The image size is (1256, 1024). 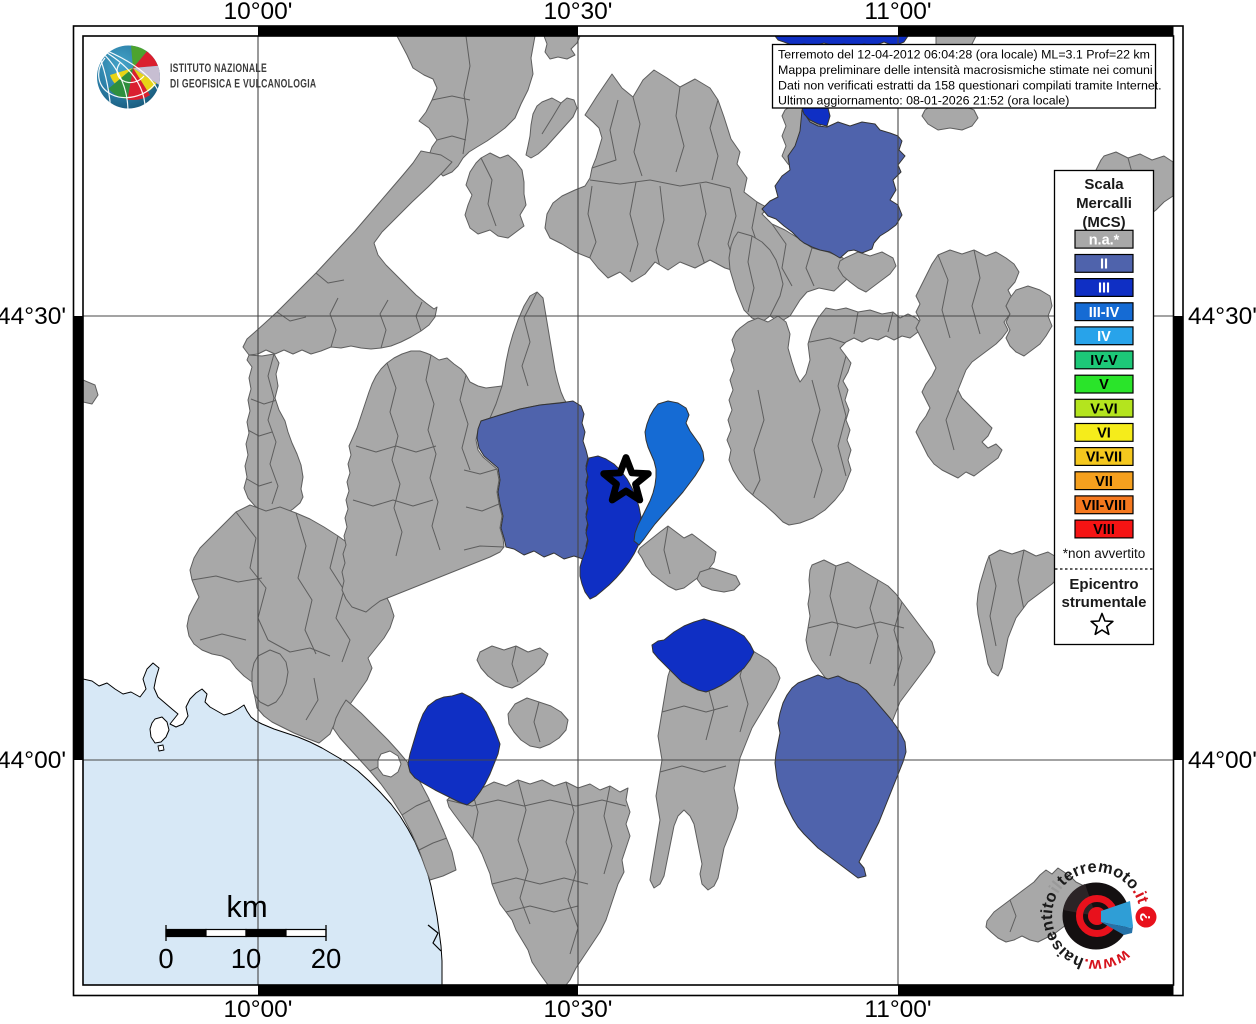 What do you see at coordinates (1104, 530) in the screenshot?
I see `svg-text: VIII` at bounding box center [1104, 530].